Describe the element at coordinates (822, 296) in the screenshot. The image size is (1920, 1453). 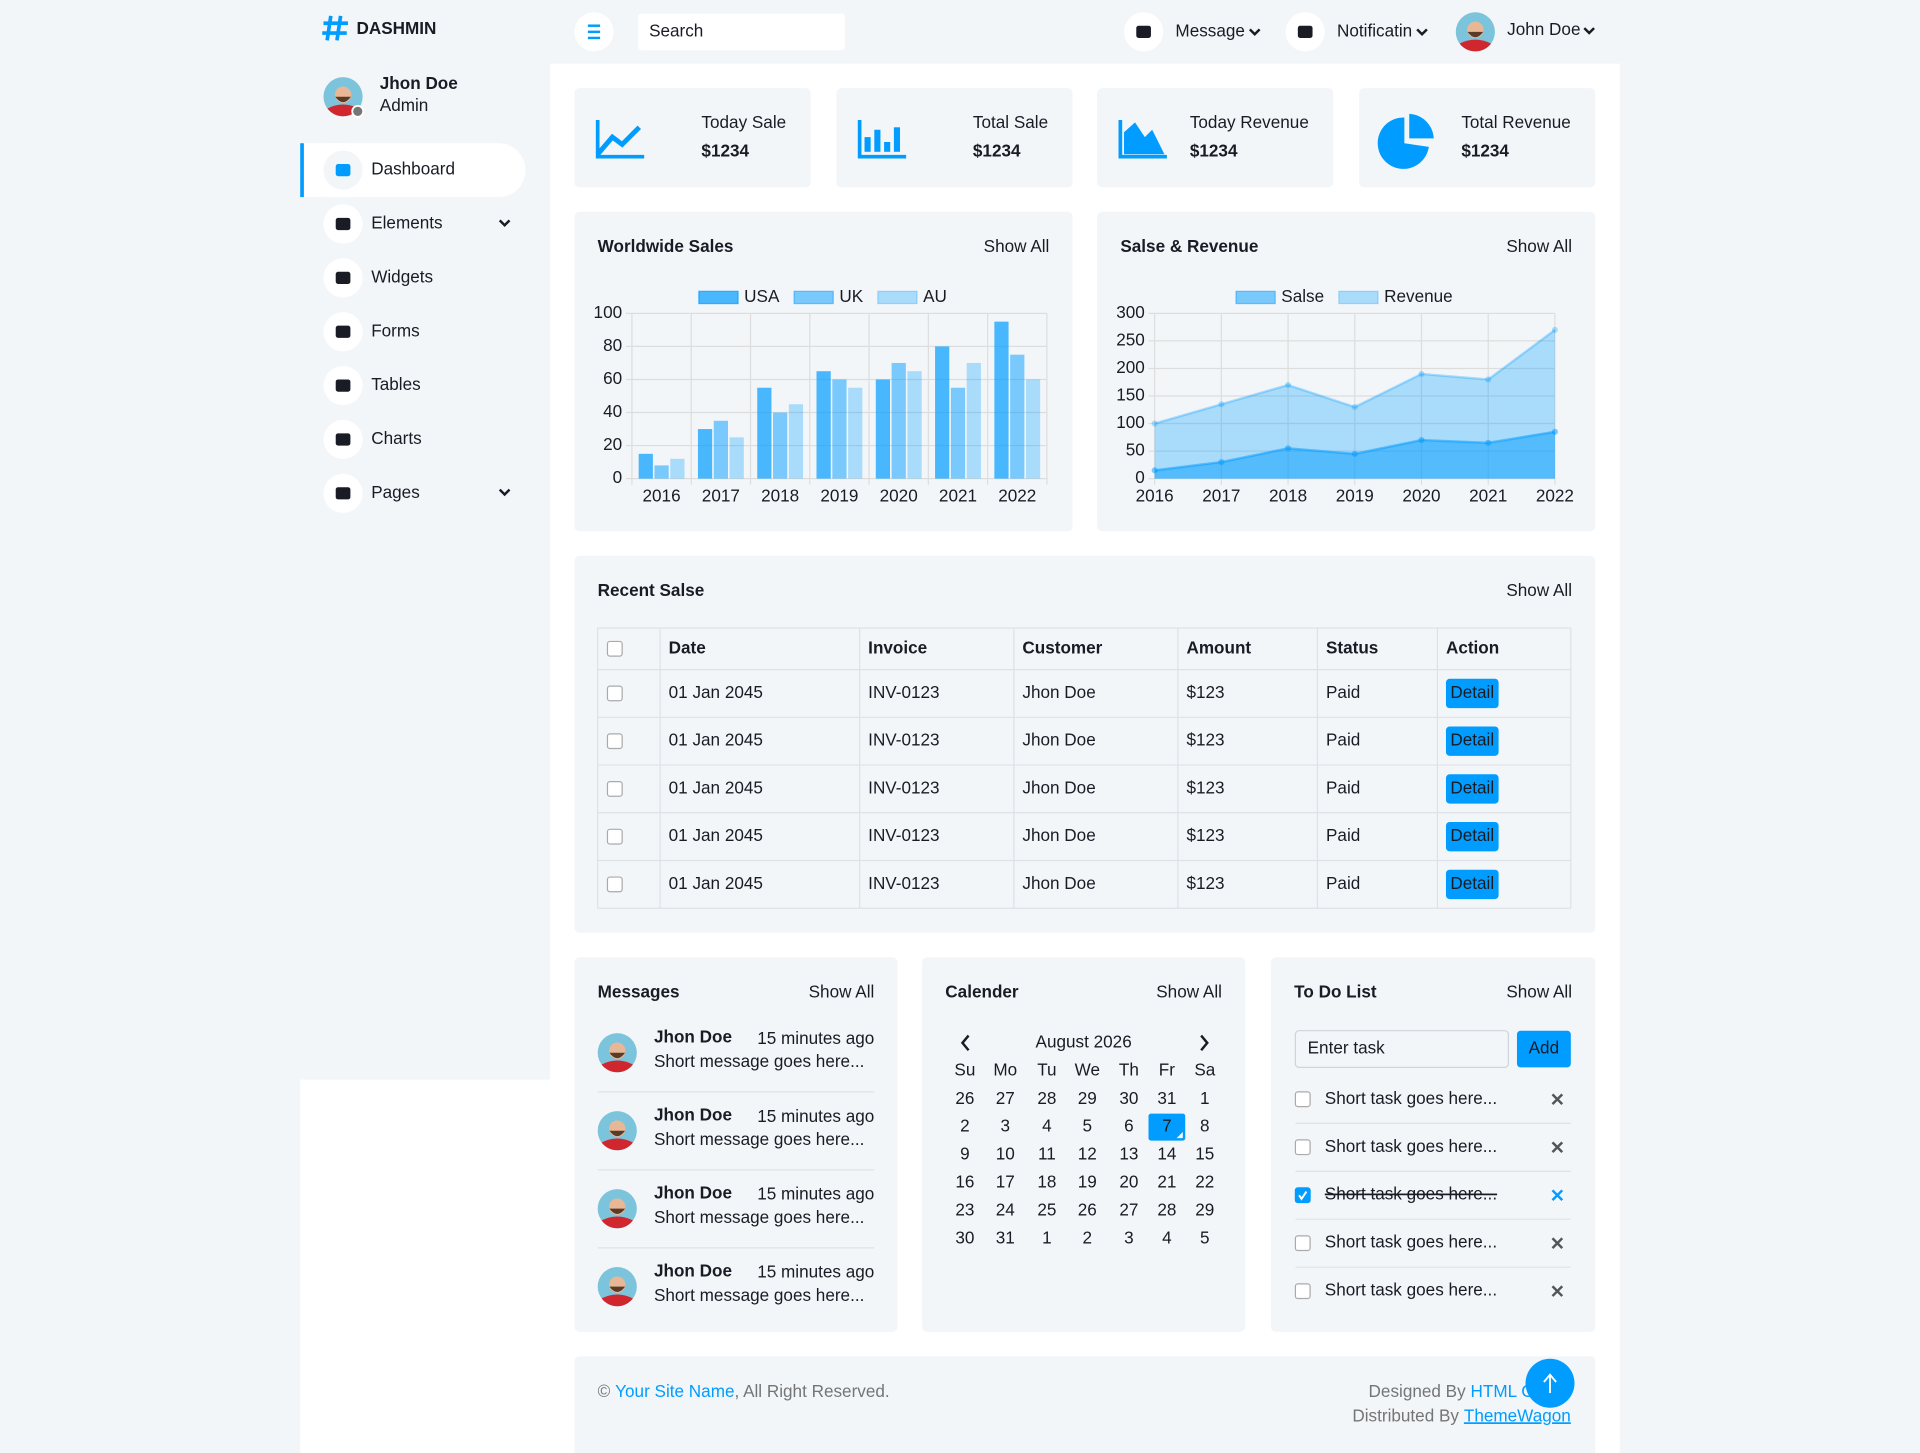
I see `legend: USA UK AU` at that location.